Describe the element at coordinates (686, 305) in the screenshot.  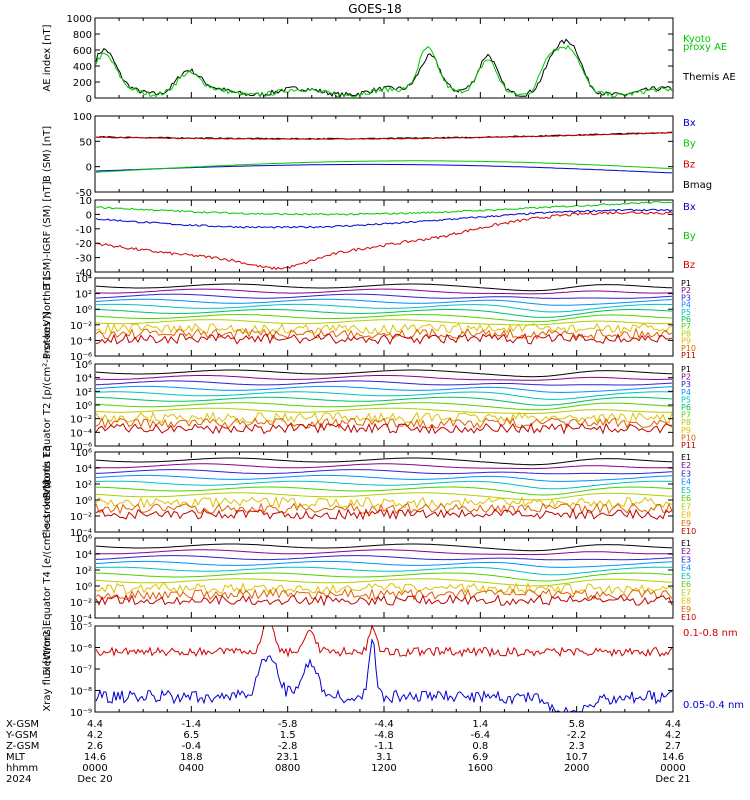
I see `legend-p4: P4` at that location.